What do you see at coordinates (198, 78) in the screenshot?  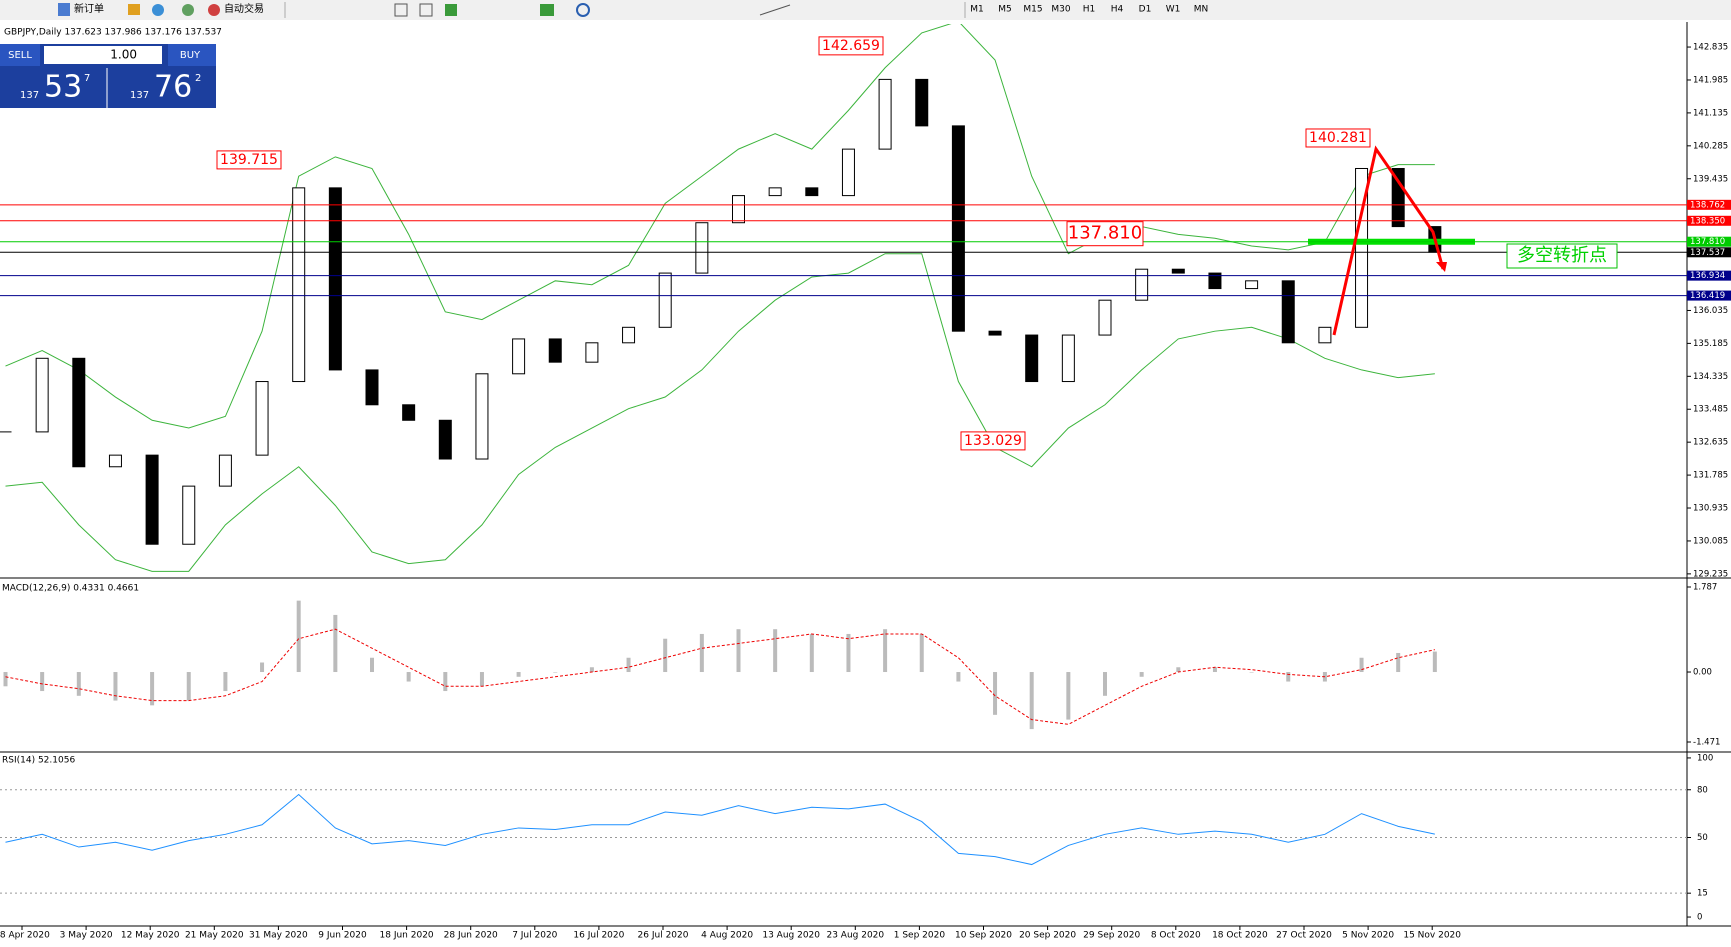 I see `ask-small: 2` at bounding box center [198, 78].